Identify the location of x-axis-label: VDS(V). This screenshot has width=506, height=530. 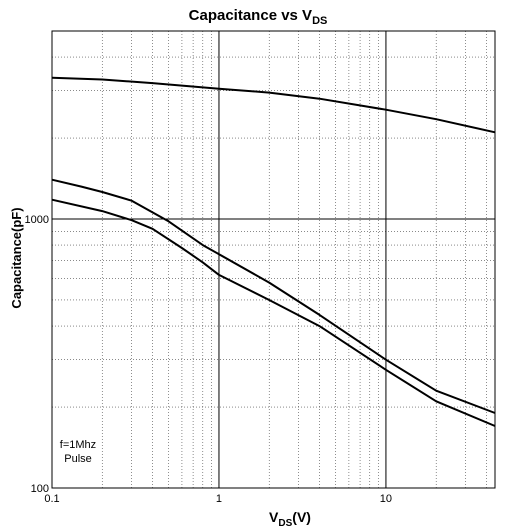
(290, 519).